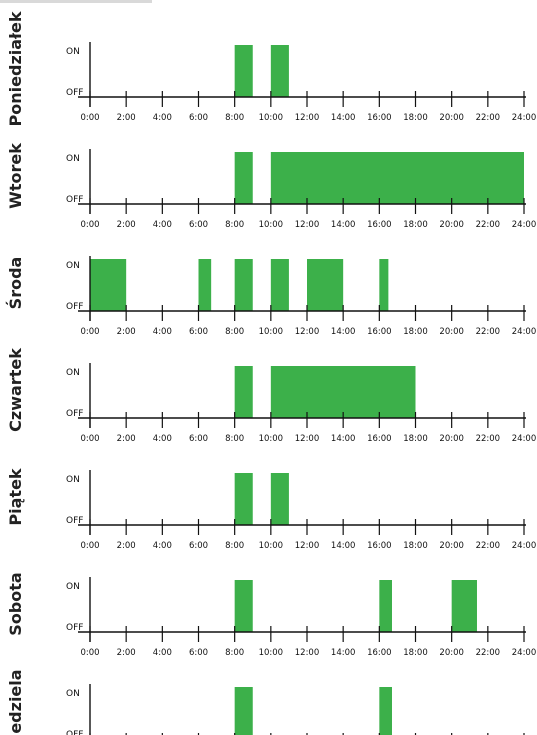 This screenshot has height=735, width=537. What do you see at coordinates (15, 603) in the screenshot?
I see `day-label: Sobota` at bounding box center [15, 603].